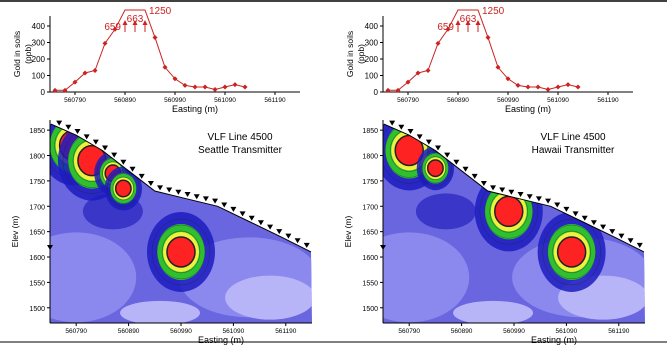  What do you see at coordinates (37, 309) in the screenshot?
I see `y-tick-label: 1500` at bounding box center [37, 309].